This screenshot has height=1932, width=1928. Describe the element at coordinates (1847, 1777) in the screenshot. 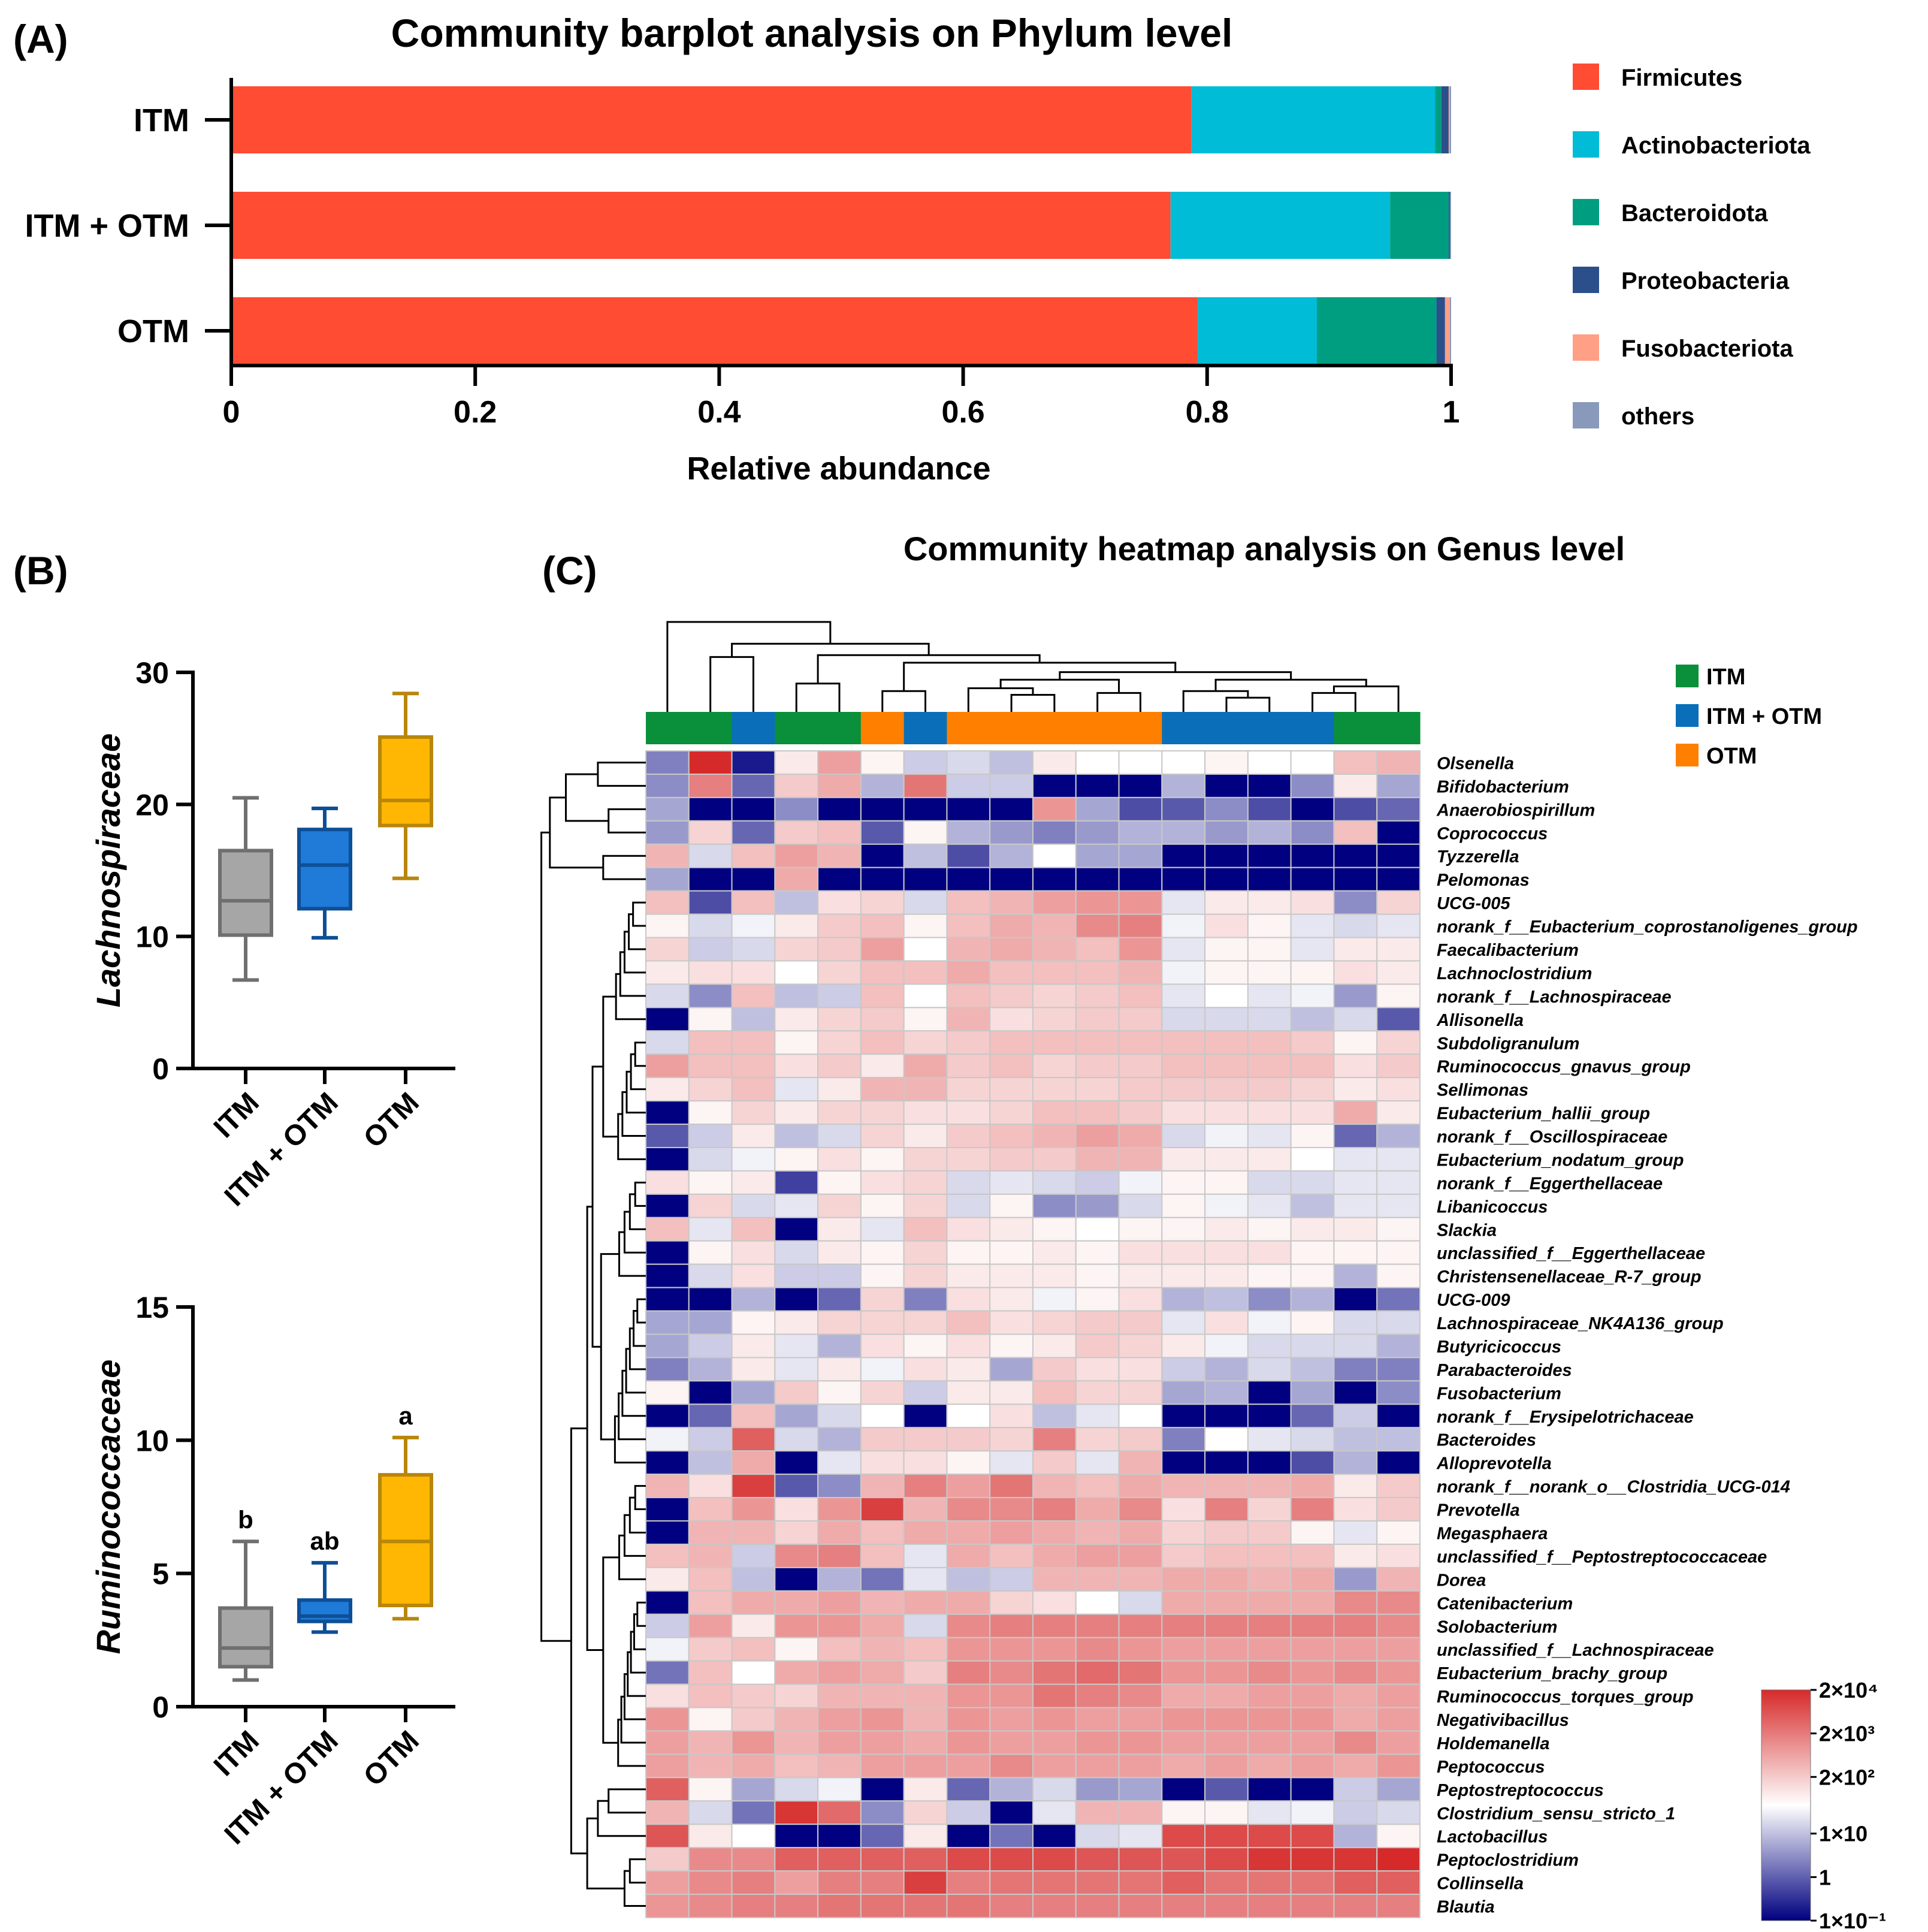

I see `color-scale-tick-label: 2×10²` at that location.